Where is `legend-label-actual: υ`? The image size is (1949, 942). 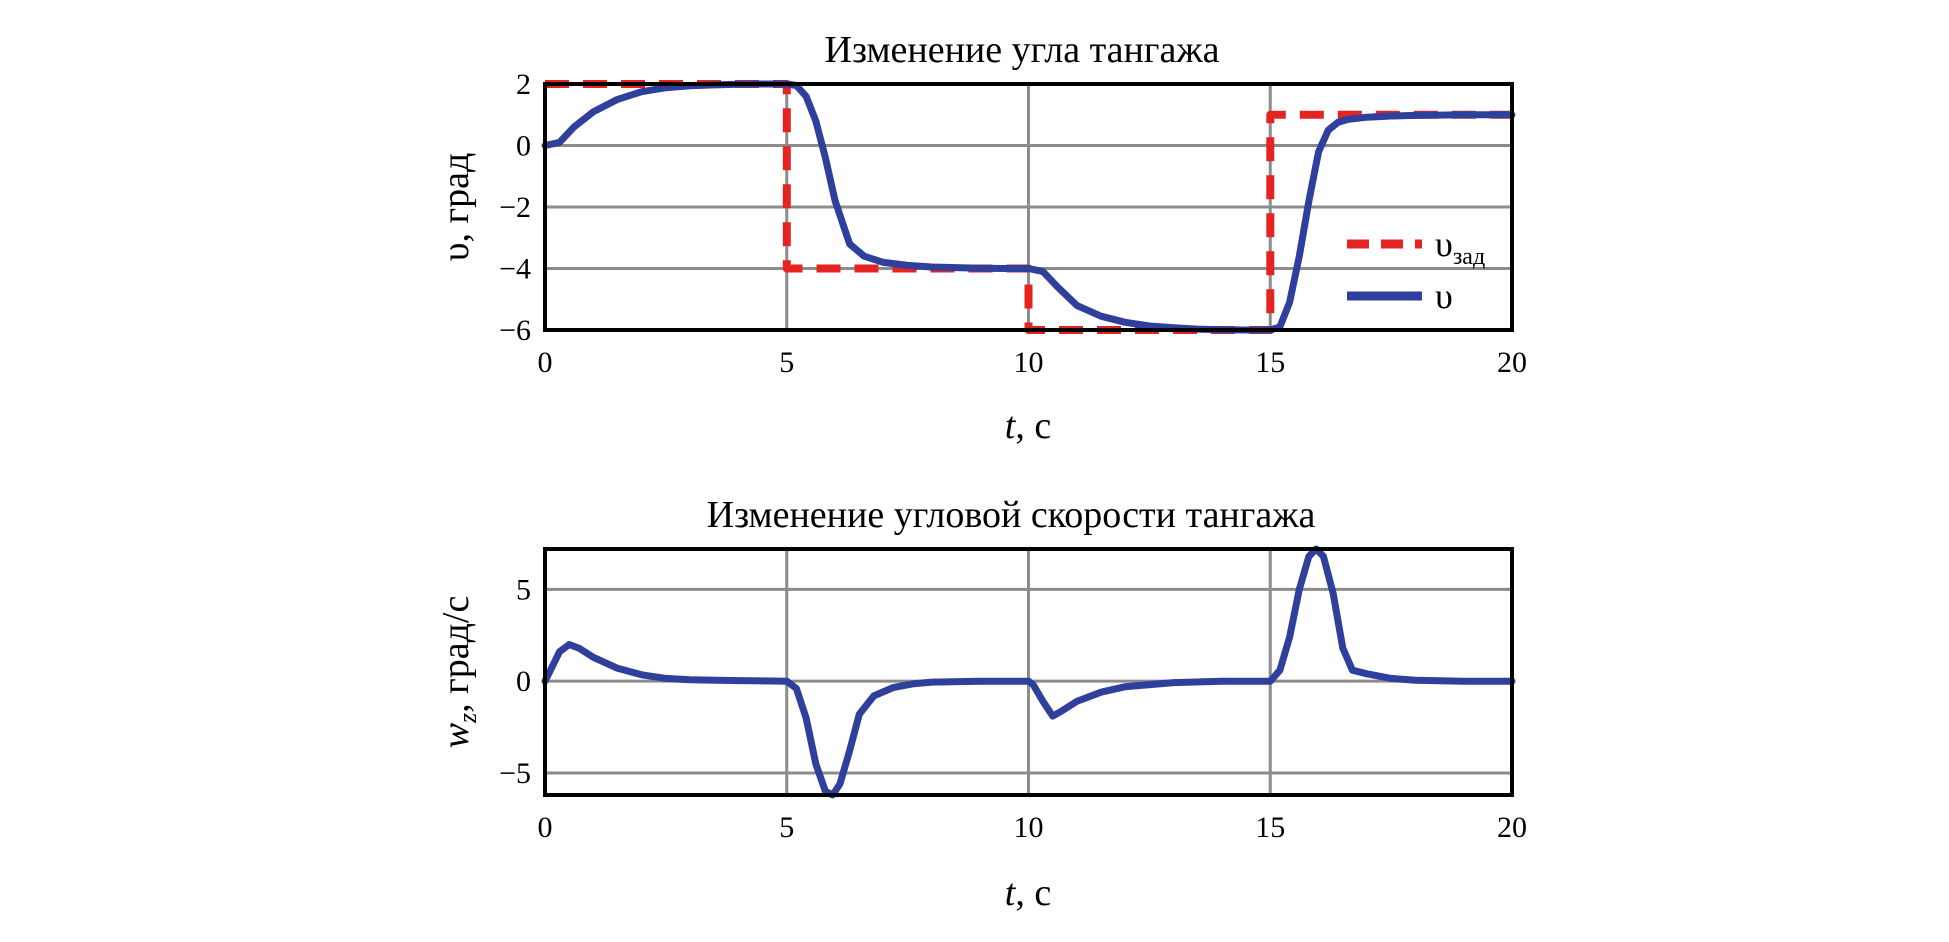
legend-label-actual: υ is located at coordinates (1444, 296).